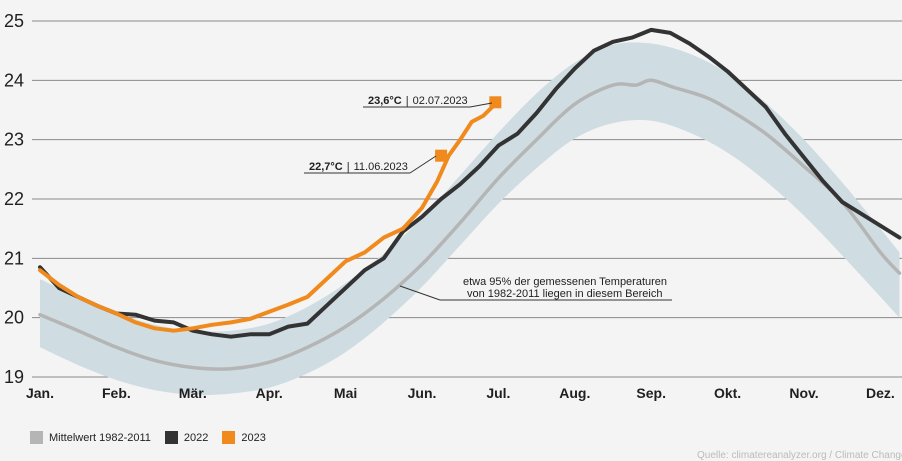 The image size is (902, 461). I want to click on legend-item-2023: 2023, so click(244, 437).